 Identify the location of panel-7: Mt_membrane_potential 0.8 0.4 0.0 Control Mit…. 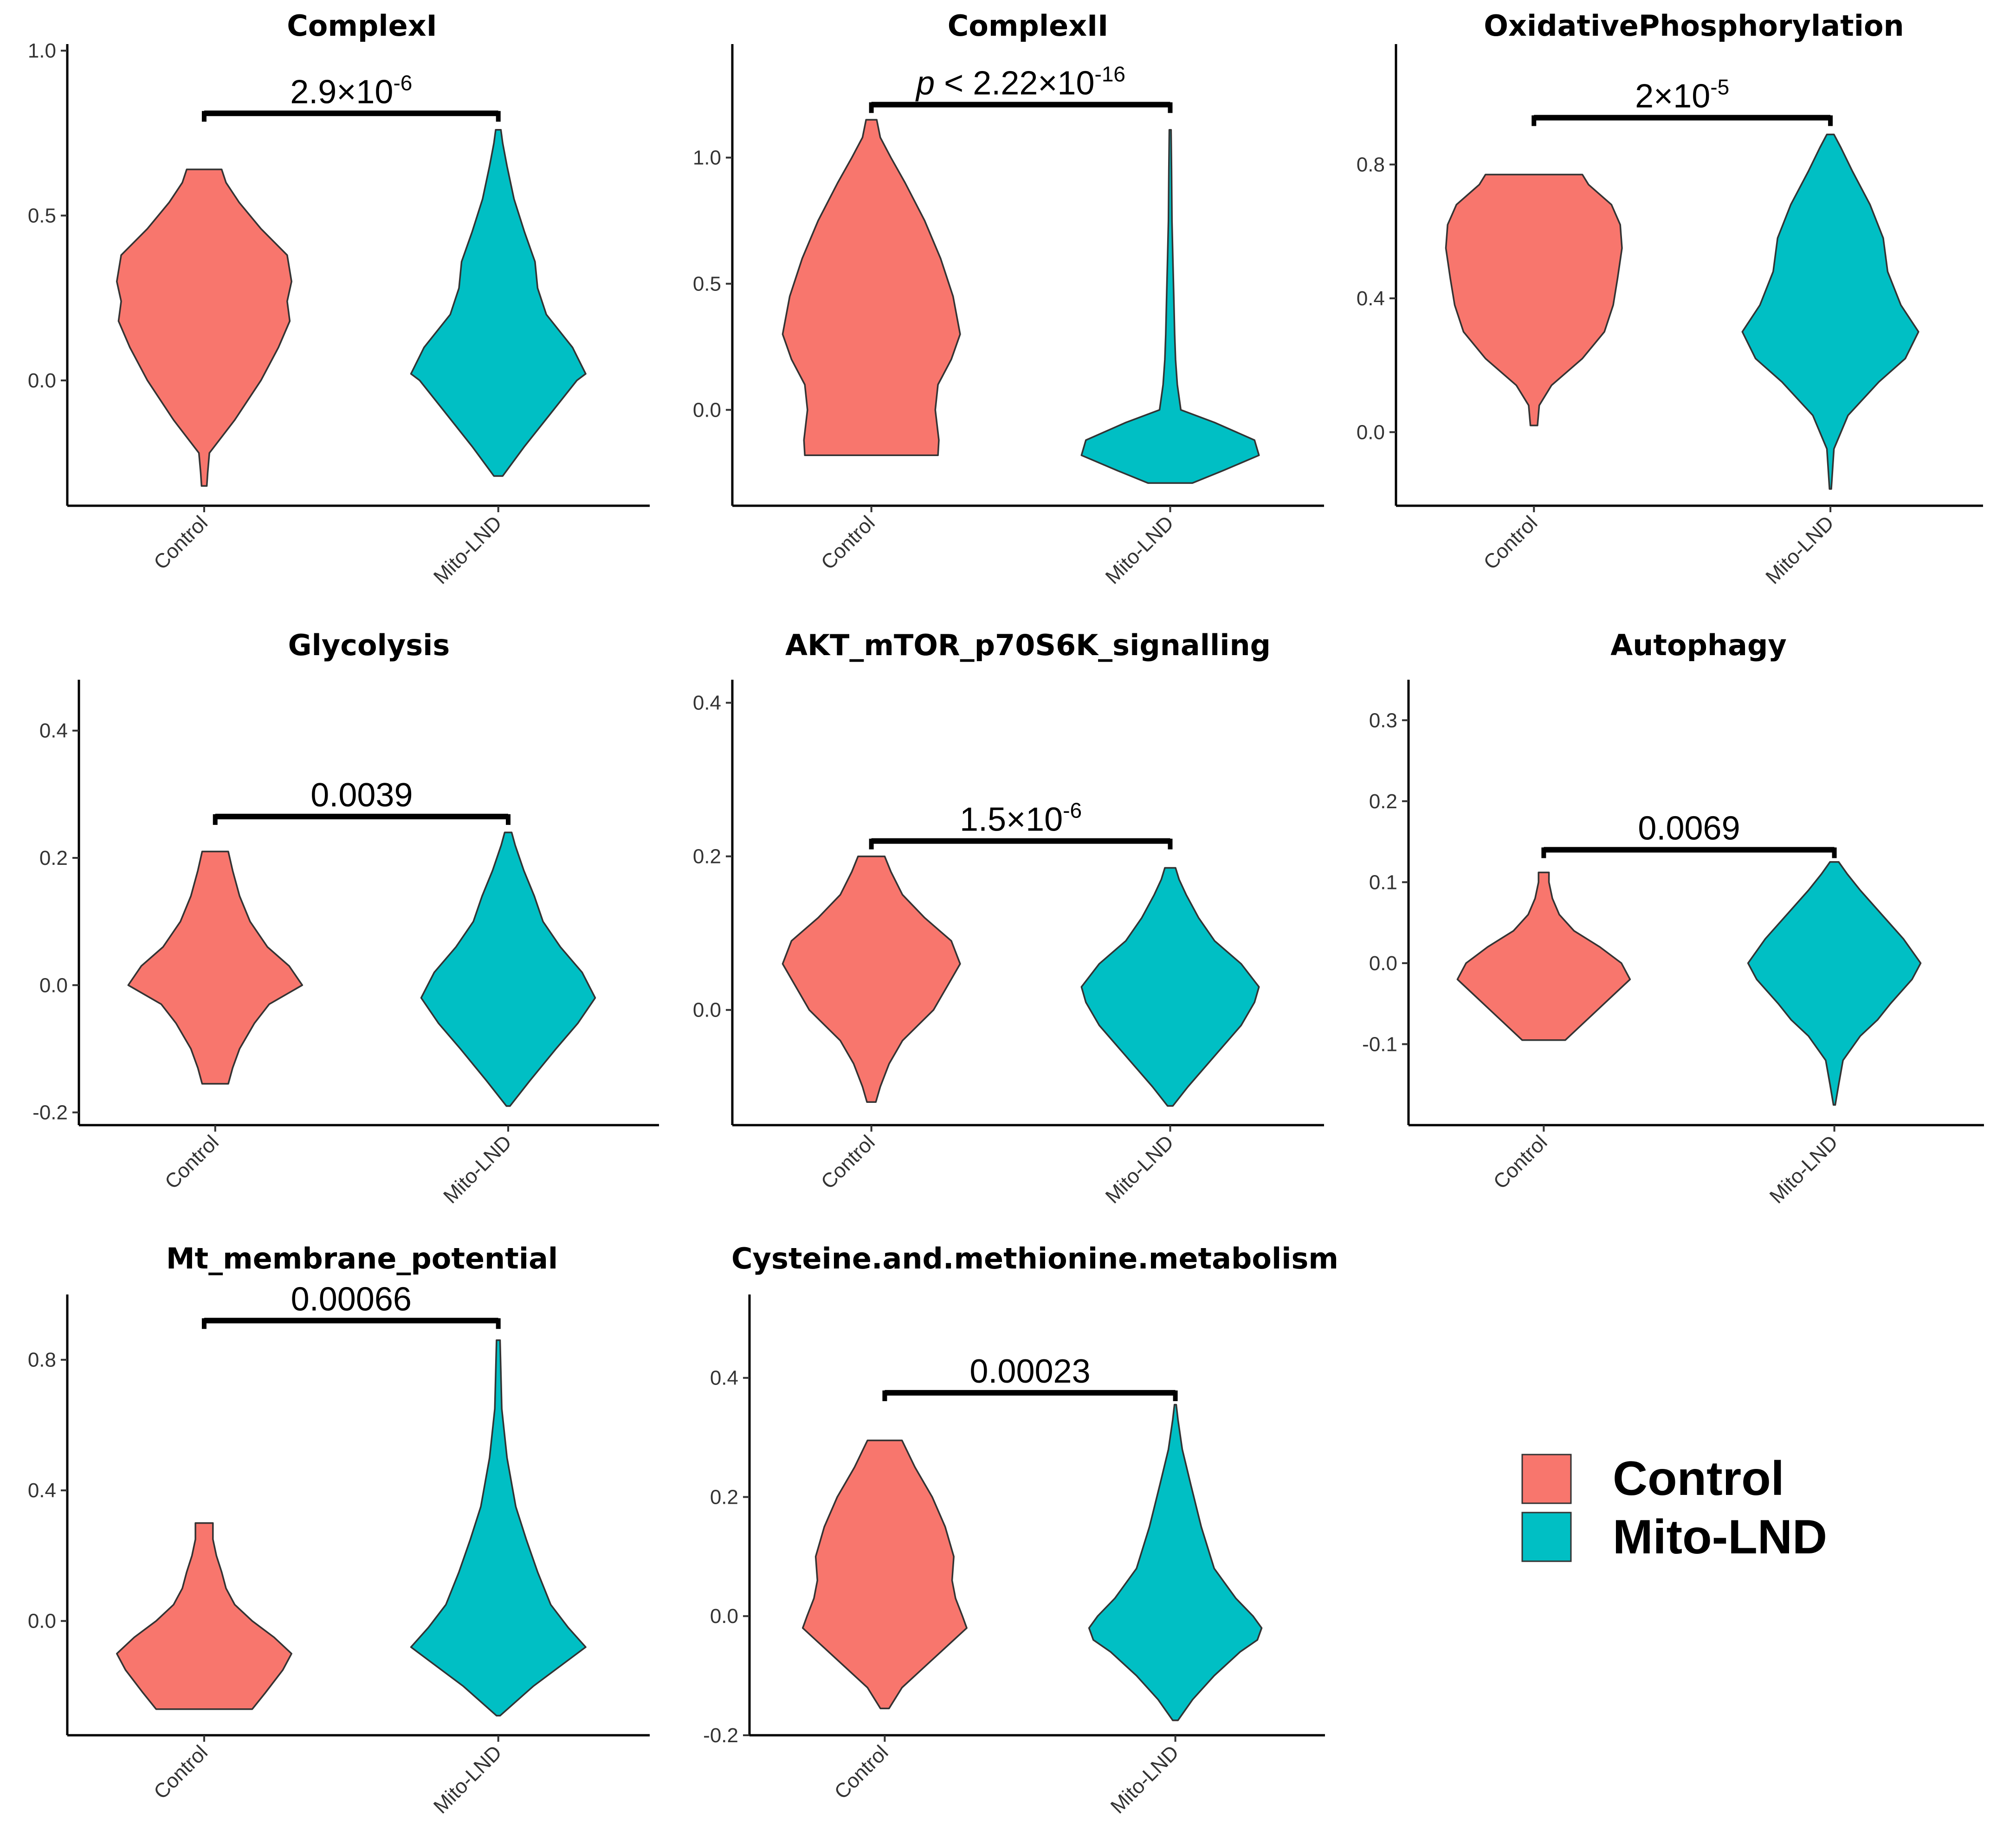
(339, 1530).